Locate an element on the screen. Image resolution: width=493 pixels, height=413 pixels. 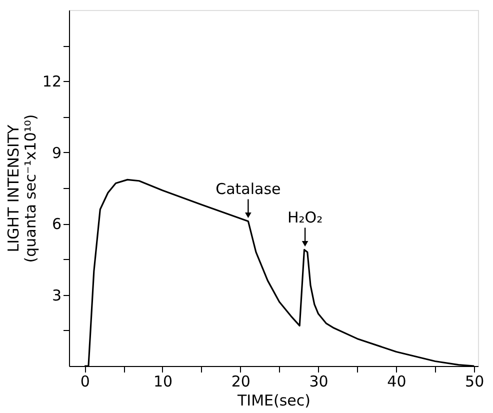
annotation: Catalase is located at coordinates (248, 189).